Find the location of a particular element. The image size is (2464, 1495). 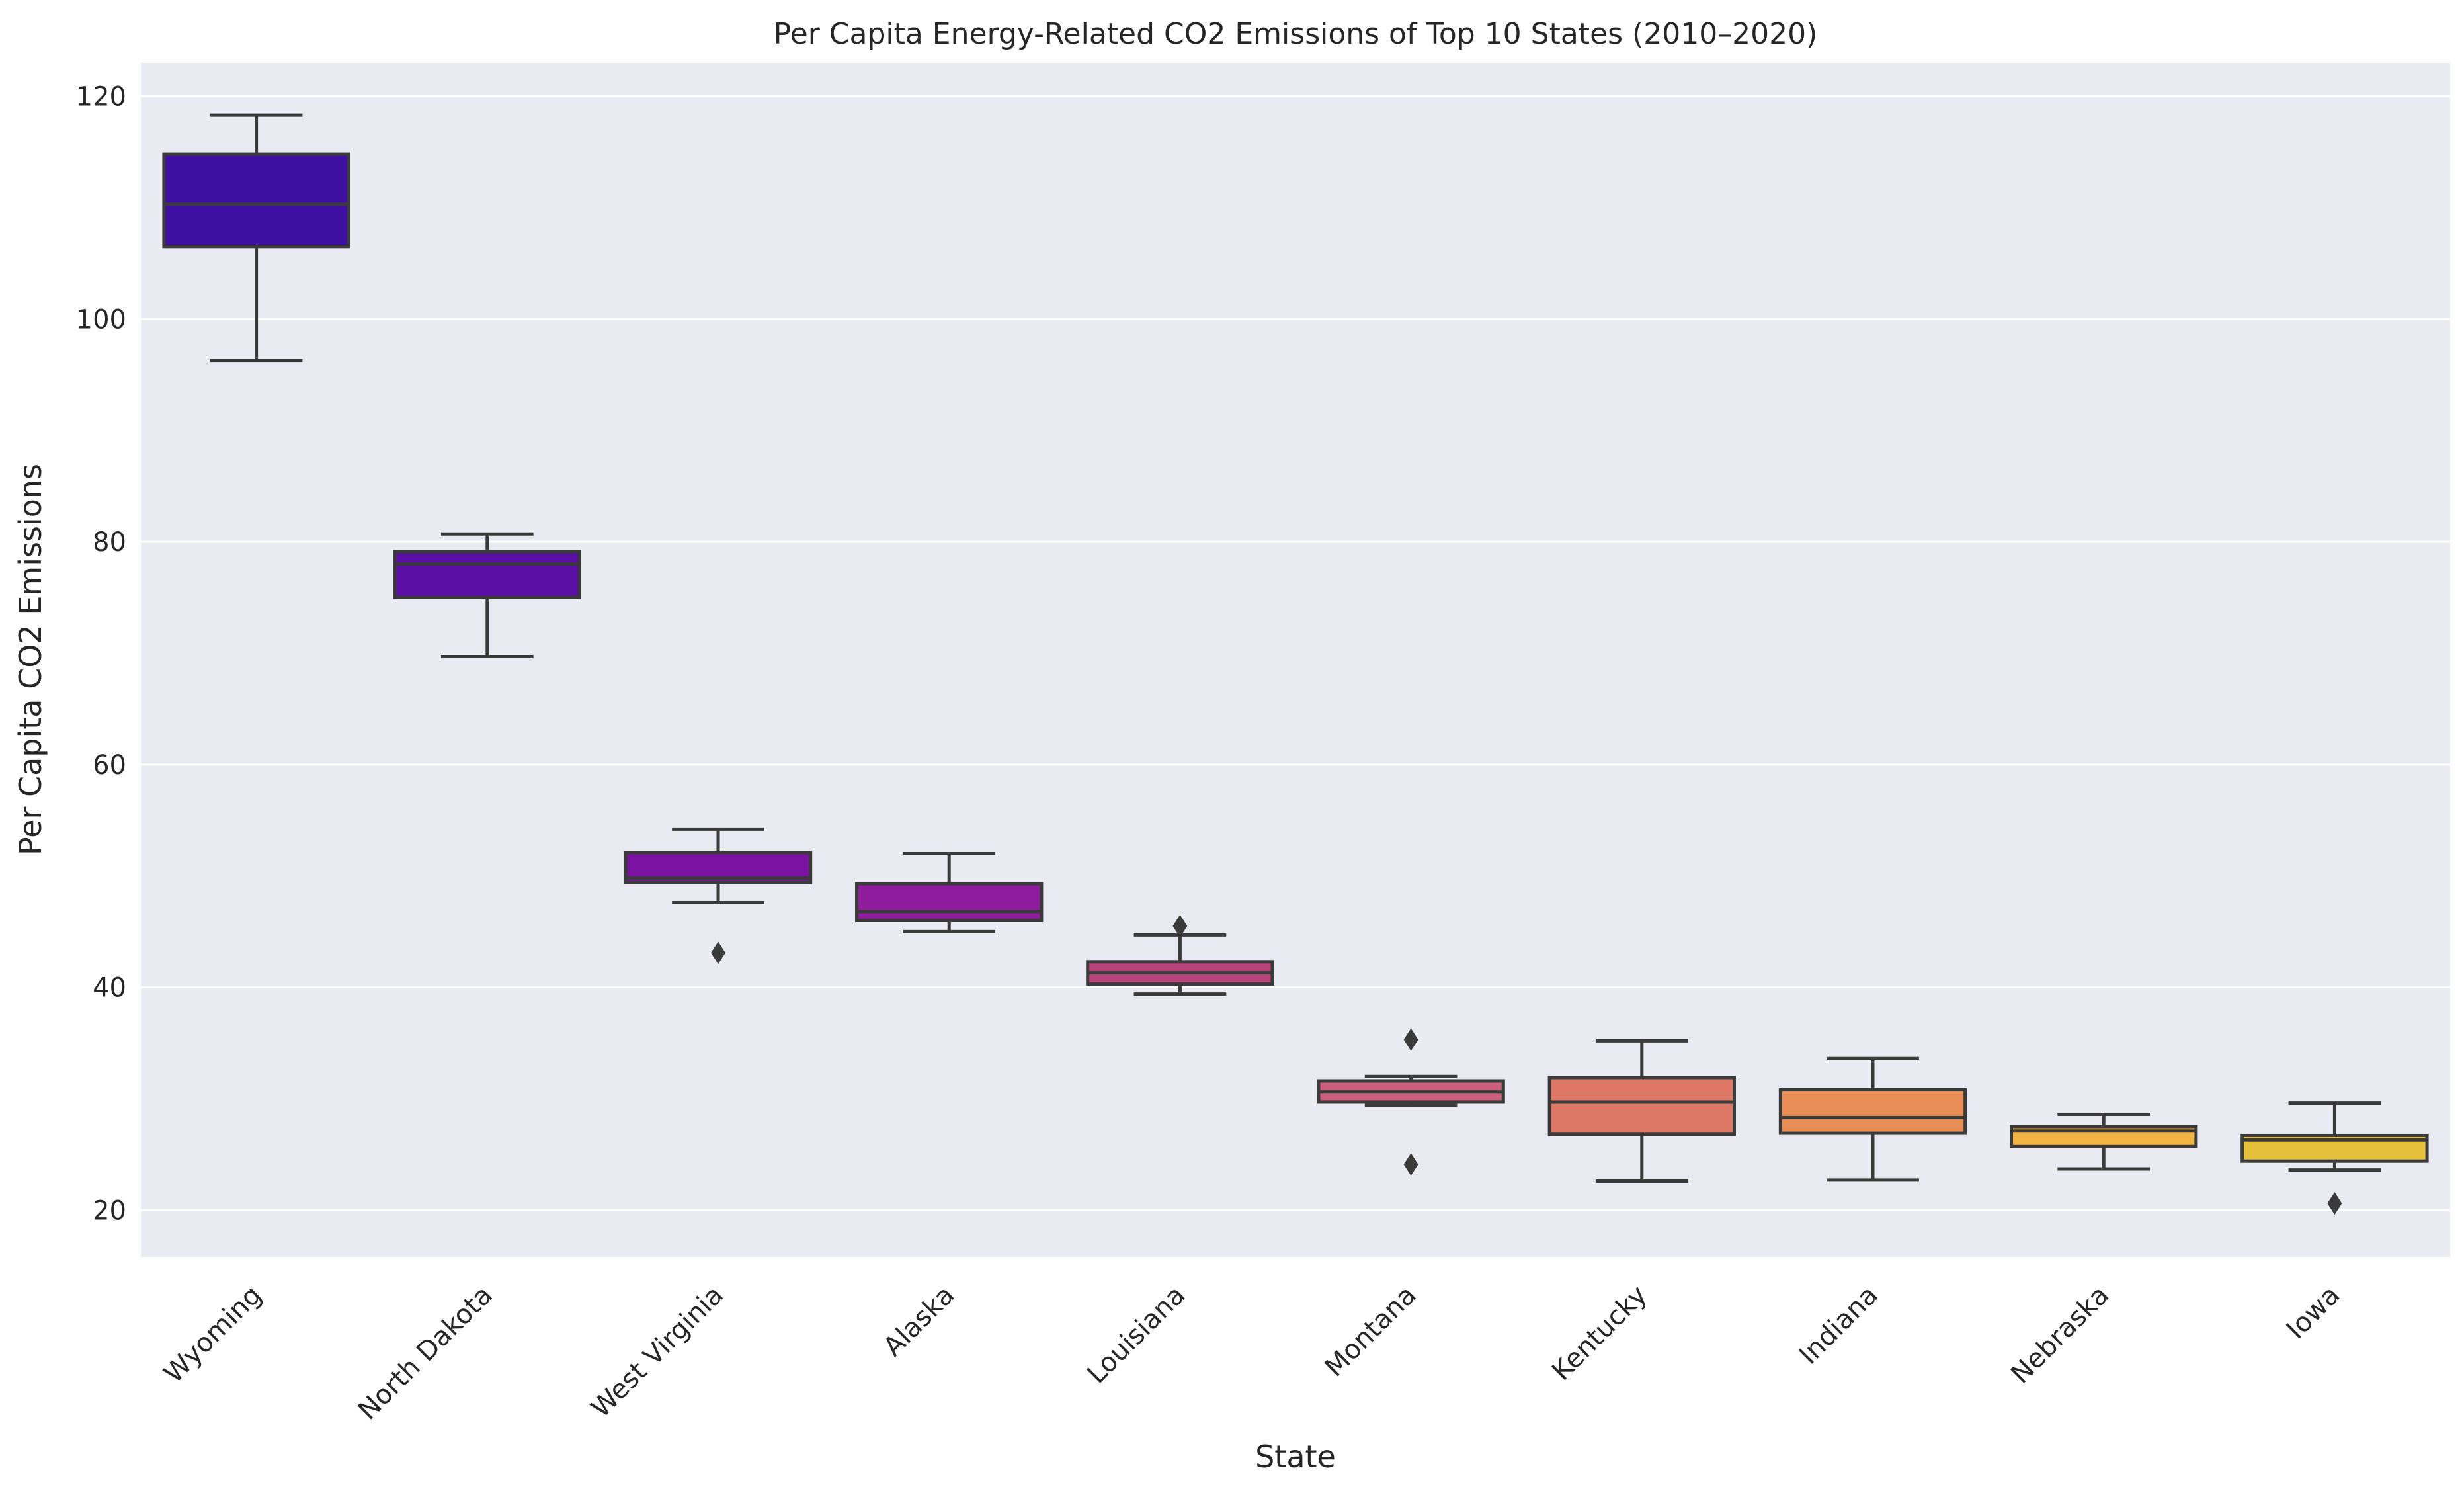

y-axis-label: Per Capita CO2 Emissions is located at coordinates (30, 659).